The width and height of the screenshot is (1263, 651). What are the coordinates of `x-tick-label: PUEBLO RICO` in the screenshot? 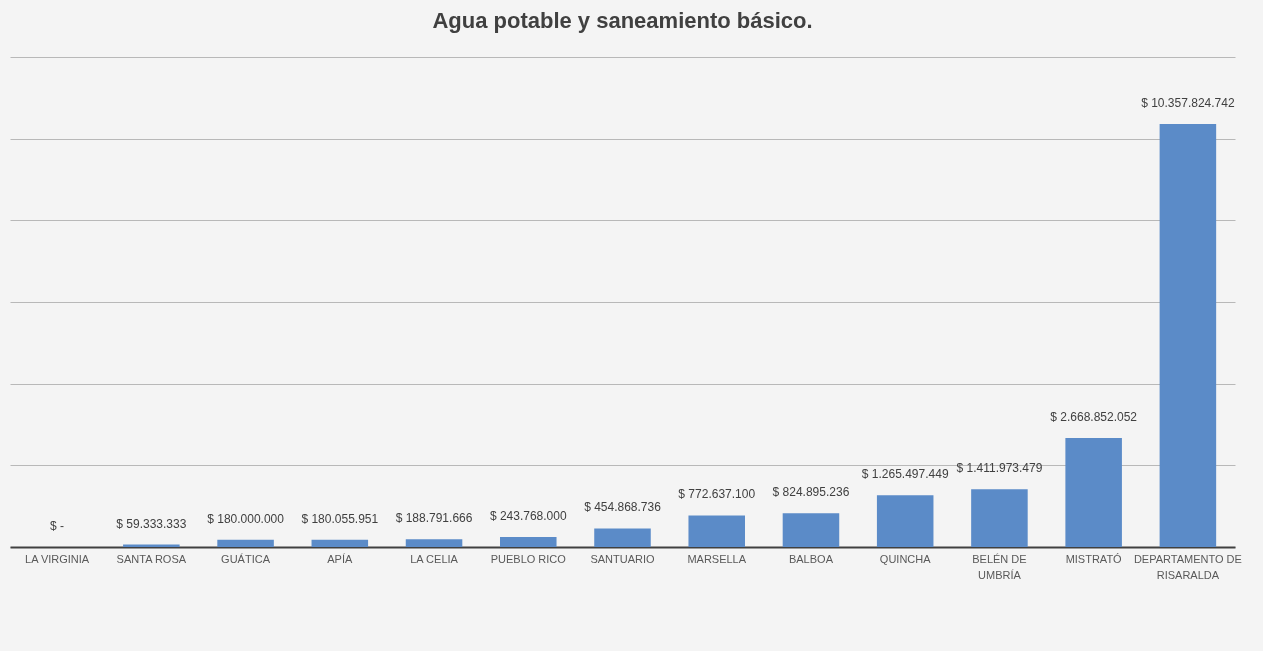 It's located at (528, 558).